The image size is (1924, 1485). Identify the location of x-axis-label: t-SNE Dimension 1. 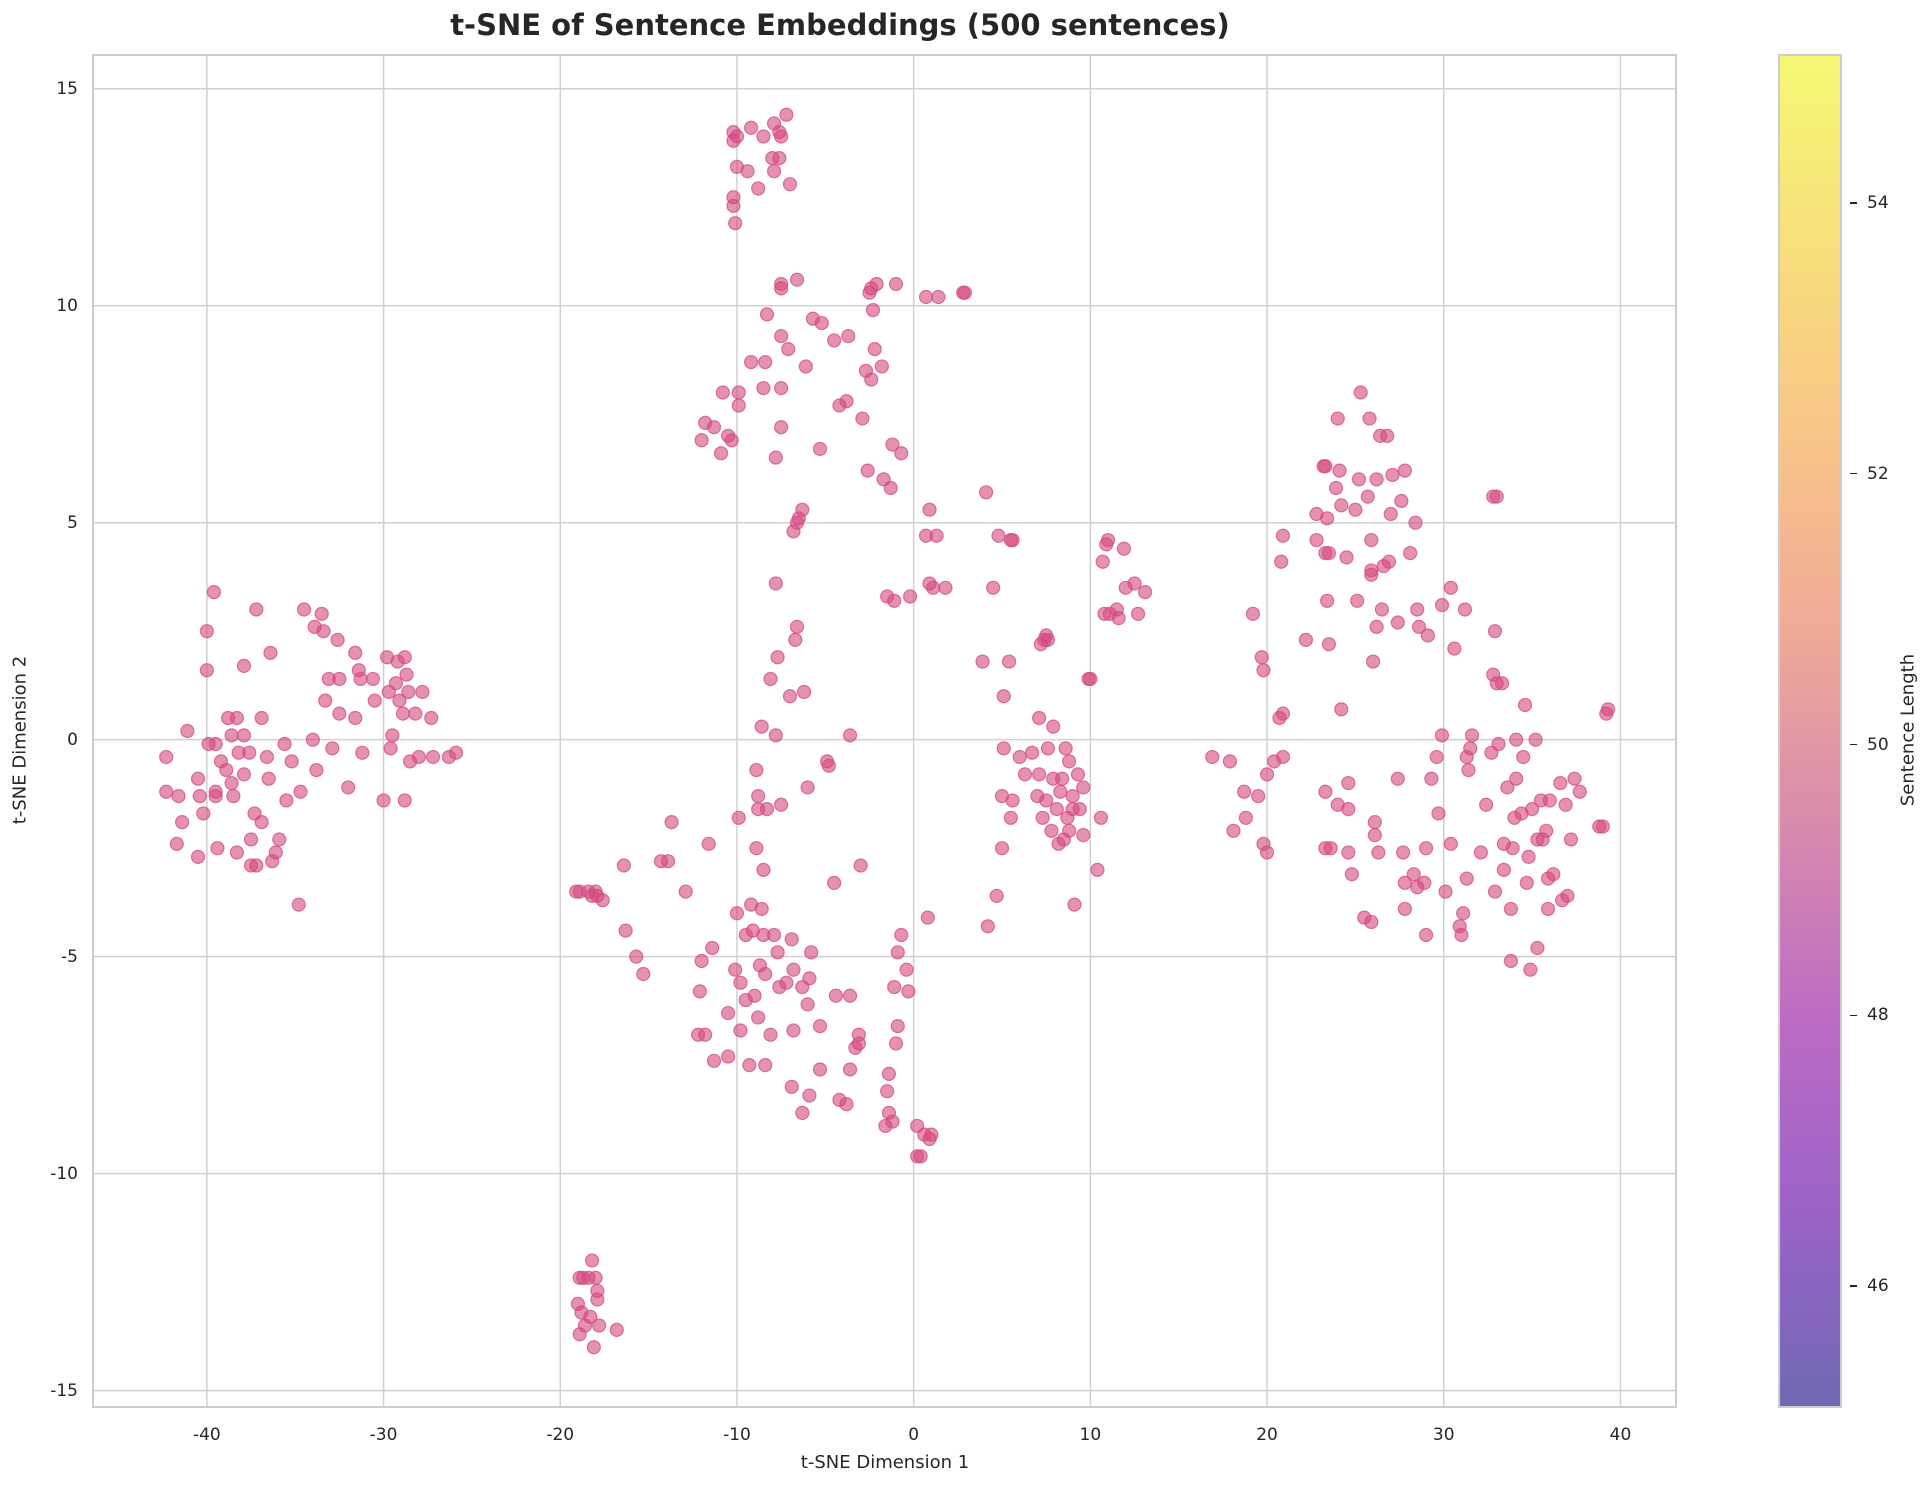
(885, 1462).